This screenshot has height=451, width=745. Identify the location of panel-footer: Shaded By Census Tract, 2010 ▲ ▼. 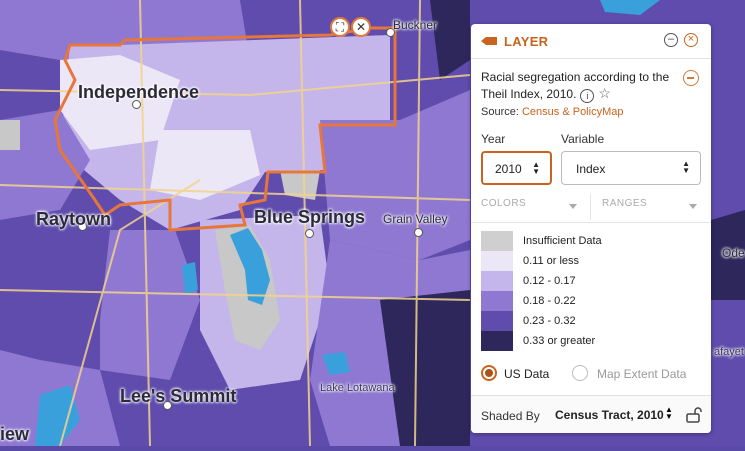
(591, 414).